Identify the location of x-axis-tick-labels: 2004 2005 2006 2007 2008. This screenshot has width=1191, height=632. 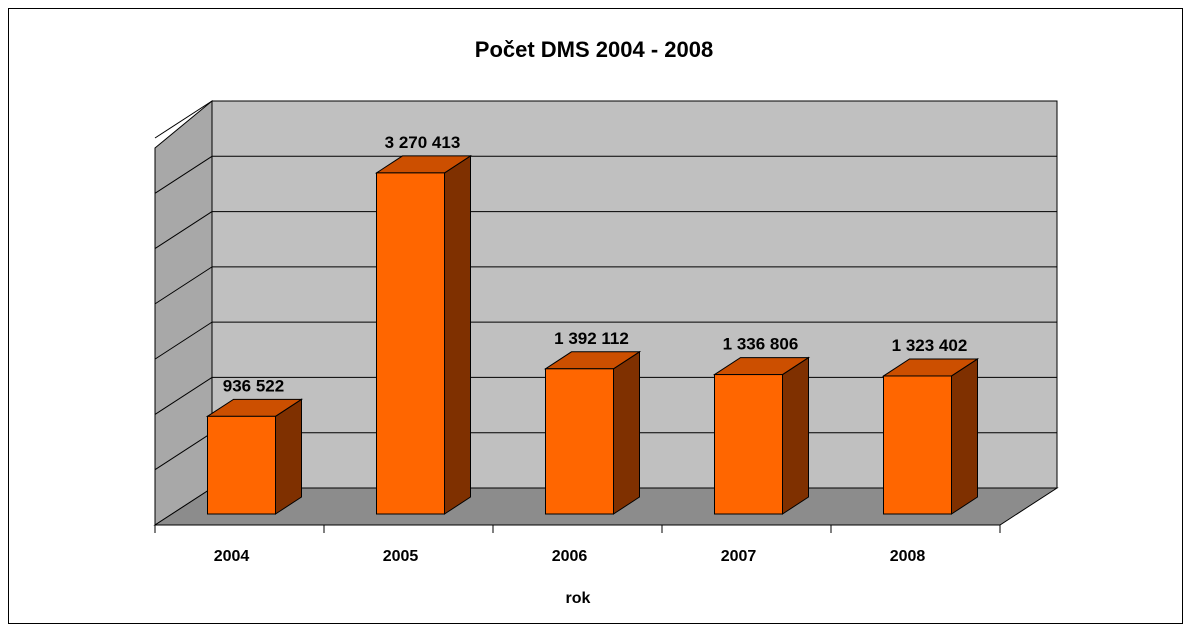
(570, 556).